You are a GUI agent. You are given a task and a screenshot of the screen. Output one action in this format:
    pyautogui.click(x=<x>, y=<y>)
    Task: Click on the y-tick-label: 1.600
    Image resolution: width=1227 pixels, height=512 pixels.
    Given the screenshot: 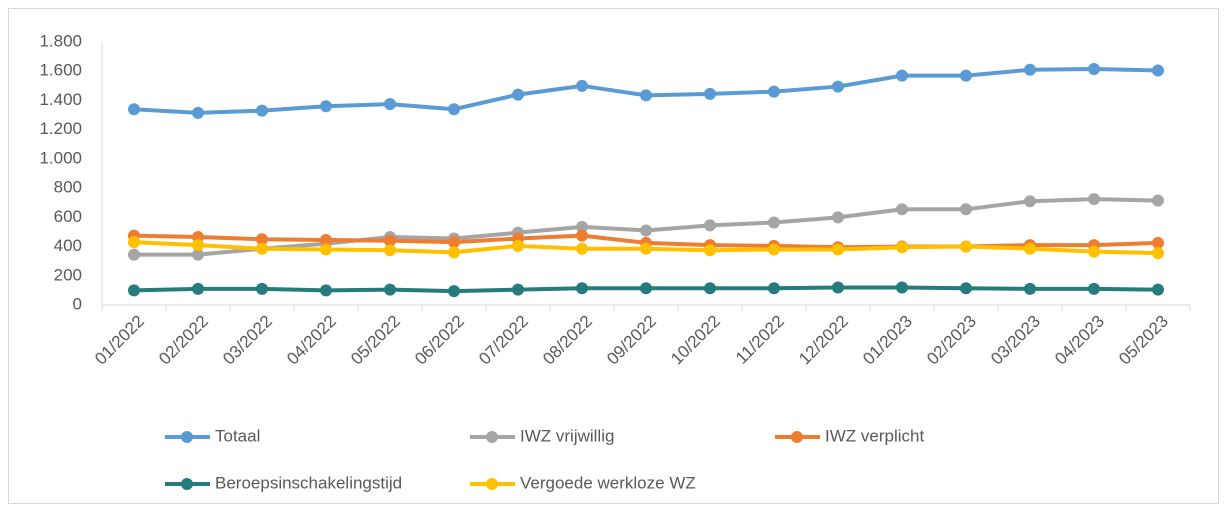 What is the action you would take?
    pyautogui.click(x=60, y=70)
    